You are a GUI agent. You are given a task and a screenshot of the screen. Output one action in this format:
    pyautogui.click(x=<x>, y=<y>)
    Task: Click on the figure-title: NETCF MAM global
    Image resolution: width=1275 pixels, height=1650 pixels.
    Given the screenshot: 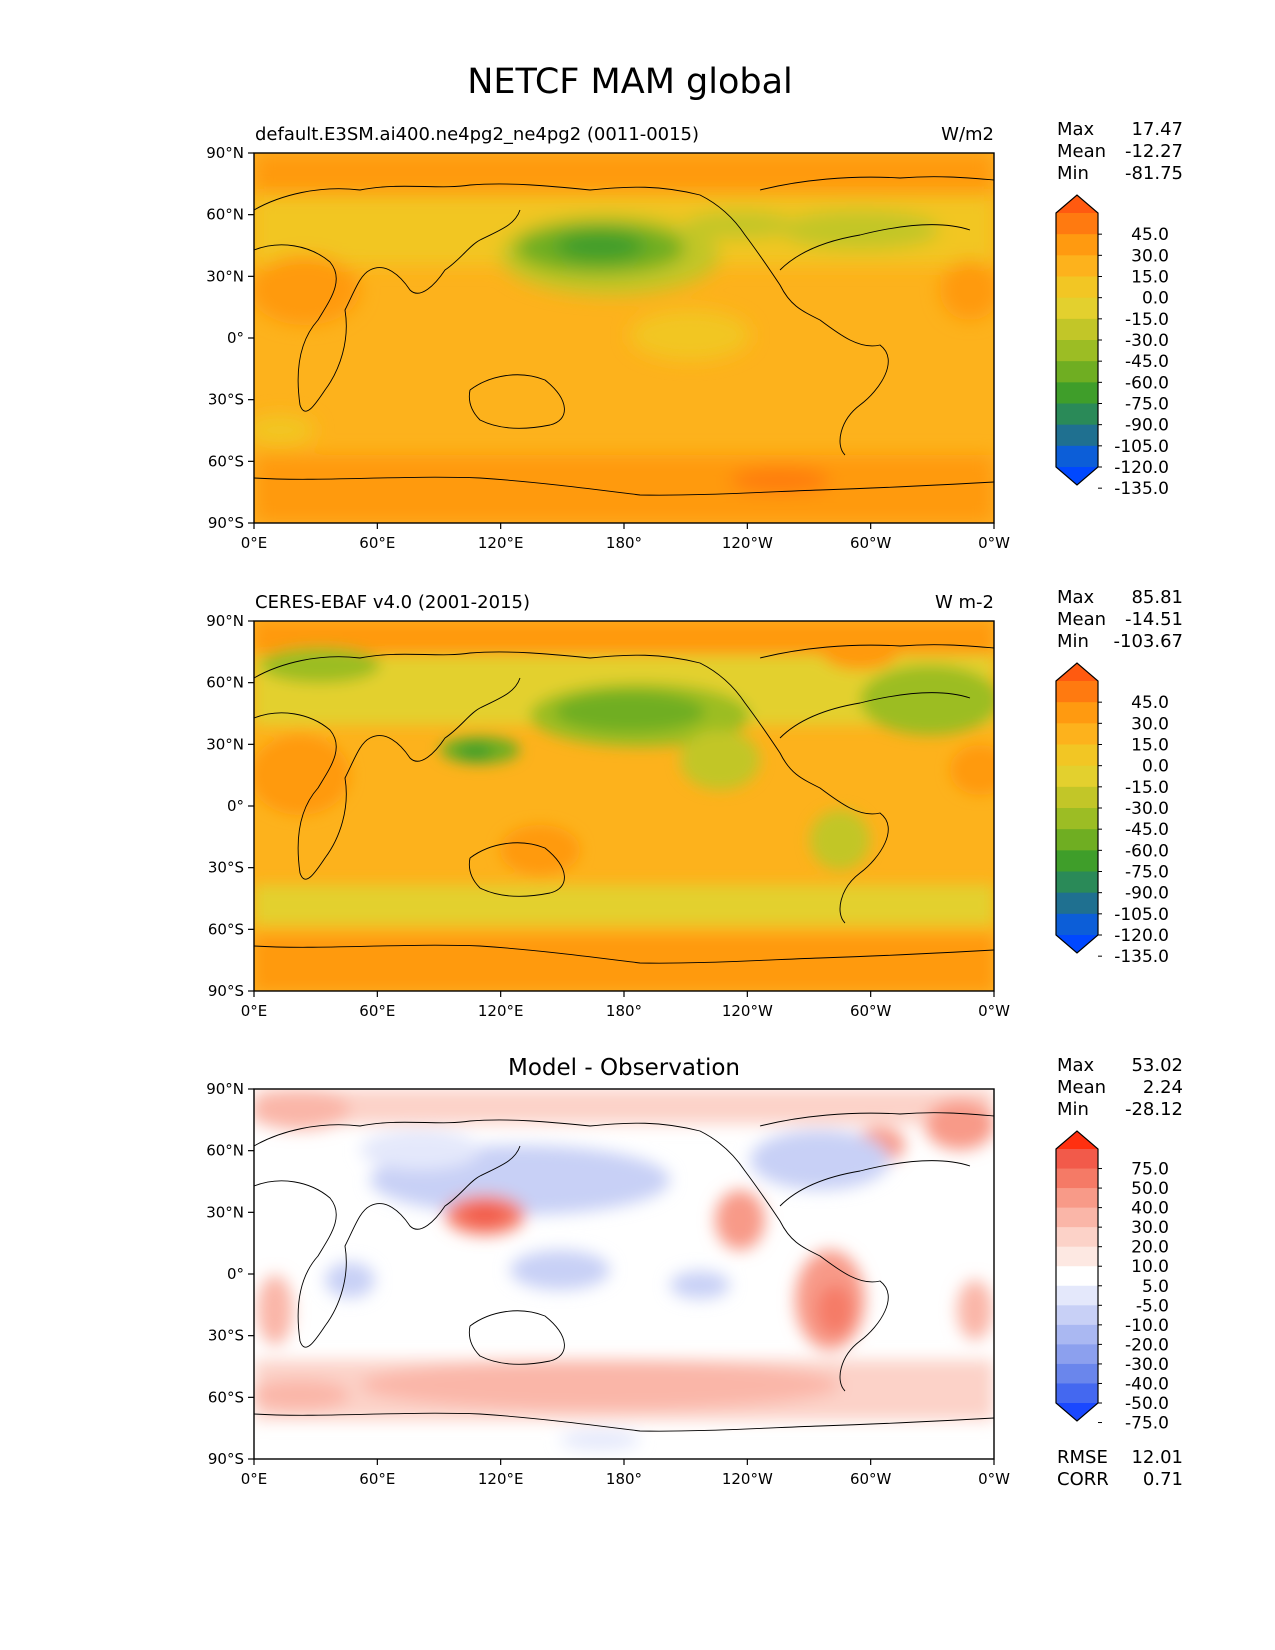 What is the action you would take?
    pyautogui.click(x=630, y=82)
    